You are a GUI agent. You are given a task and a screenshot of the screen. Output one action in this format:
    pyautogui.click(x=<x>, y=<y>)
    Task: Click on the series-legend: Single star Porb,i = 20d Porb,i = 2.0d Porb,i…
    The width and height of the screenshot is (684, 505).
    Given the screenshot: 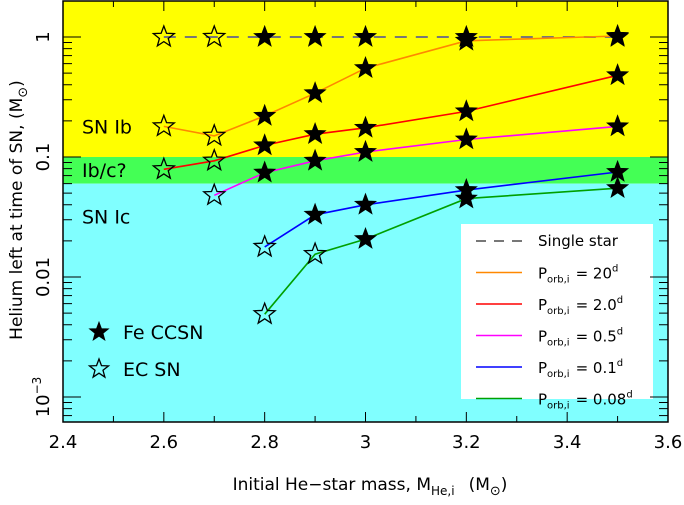 What is the action you would take?
    pyautogui.click(x=557, y=318)
    